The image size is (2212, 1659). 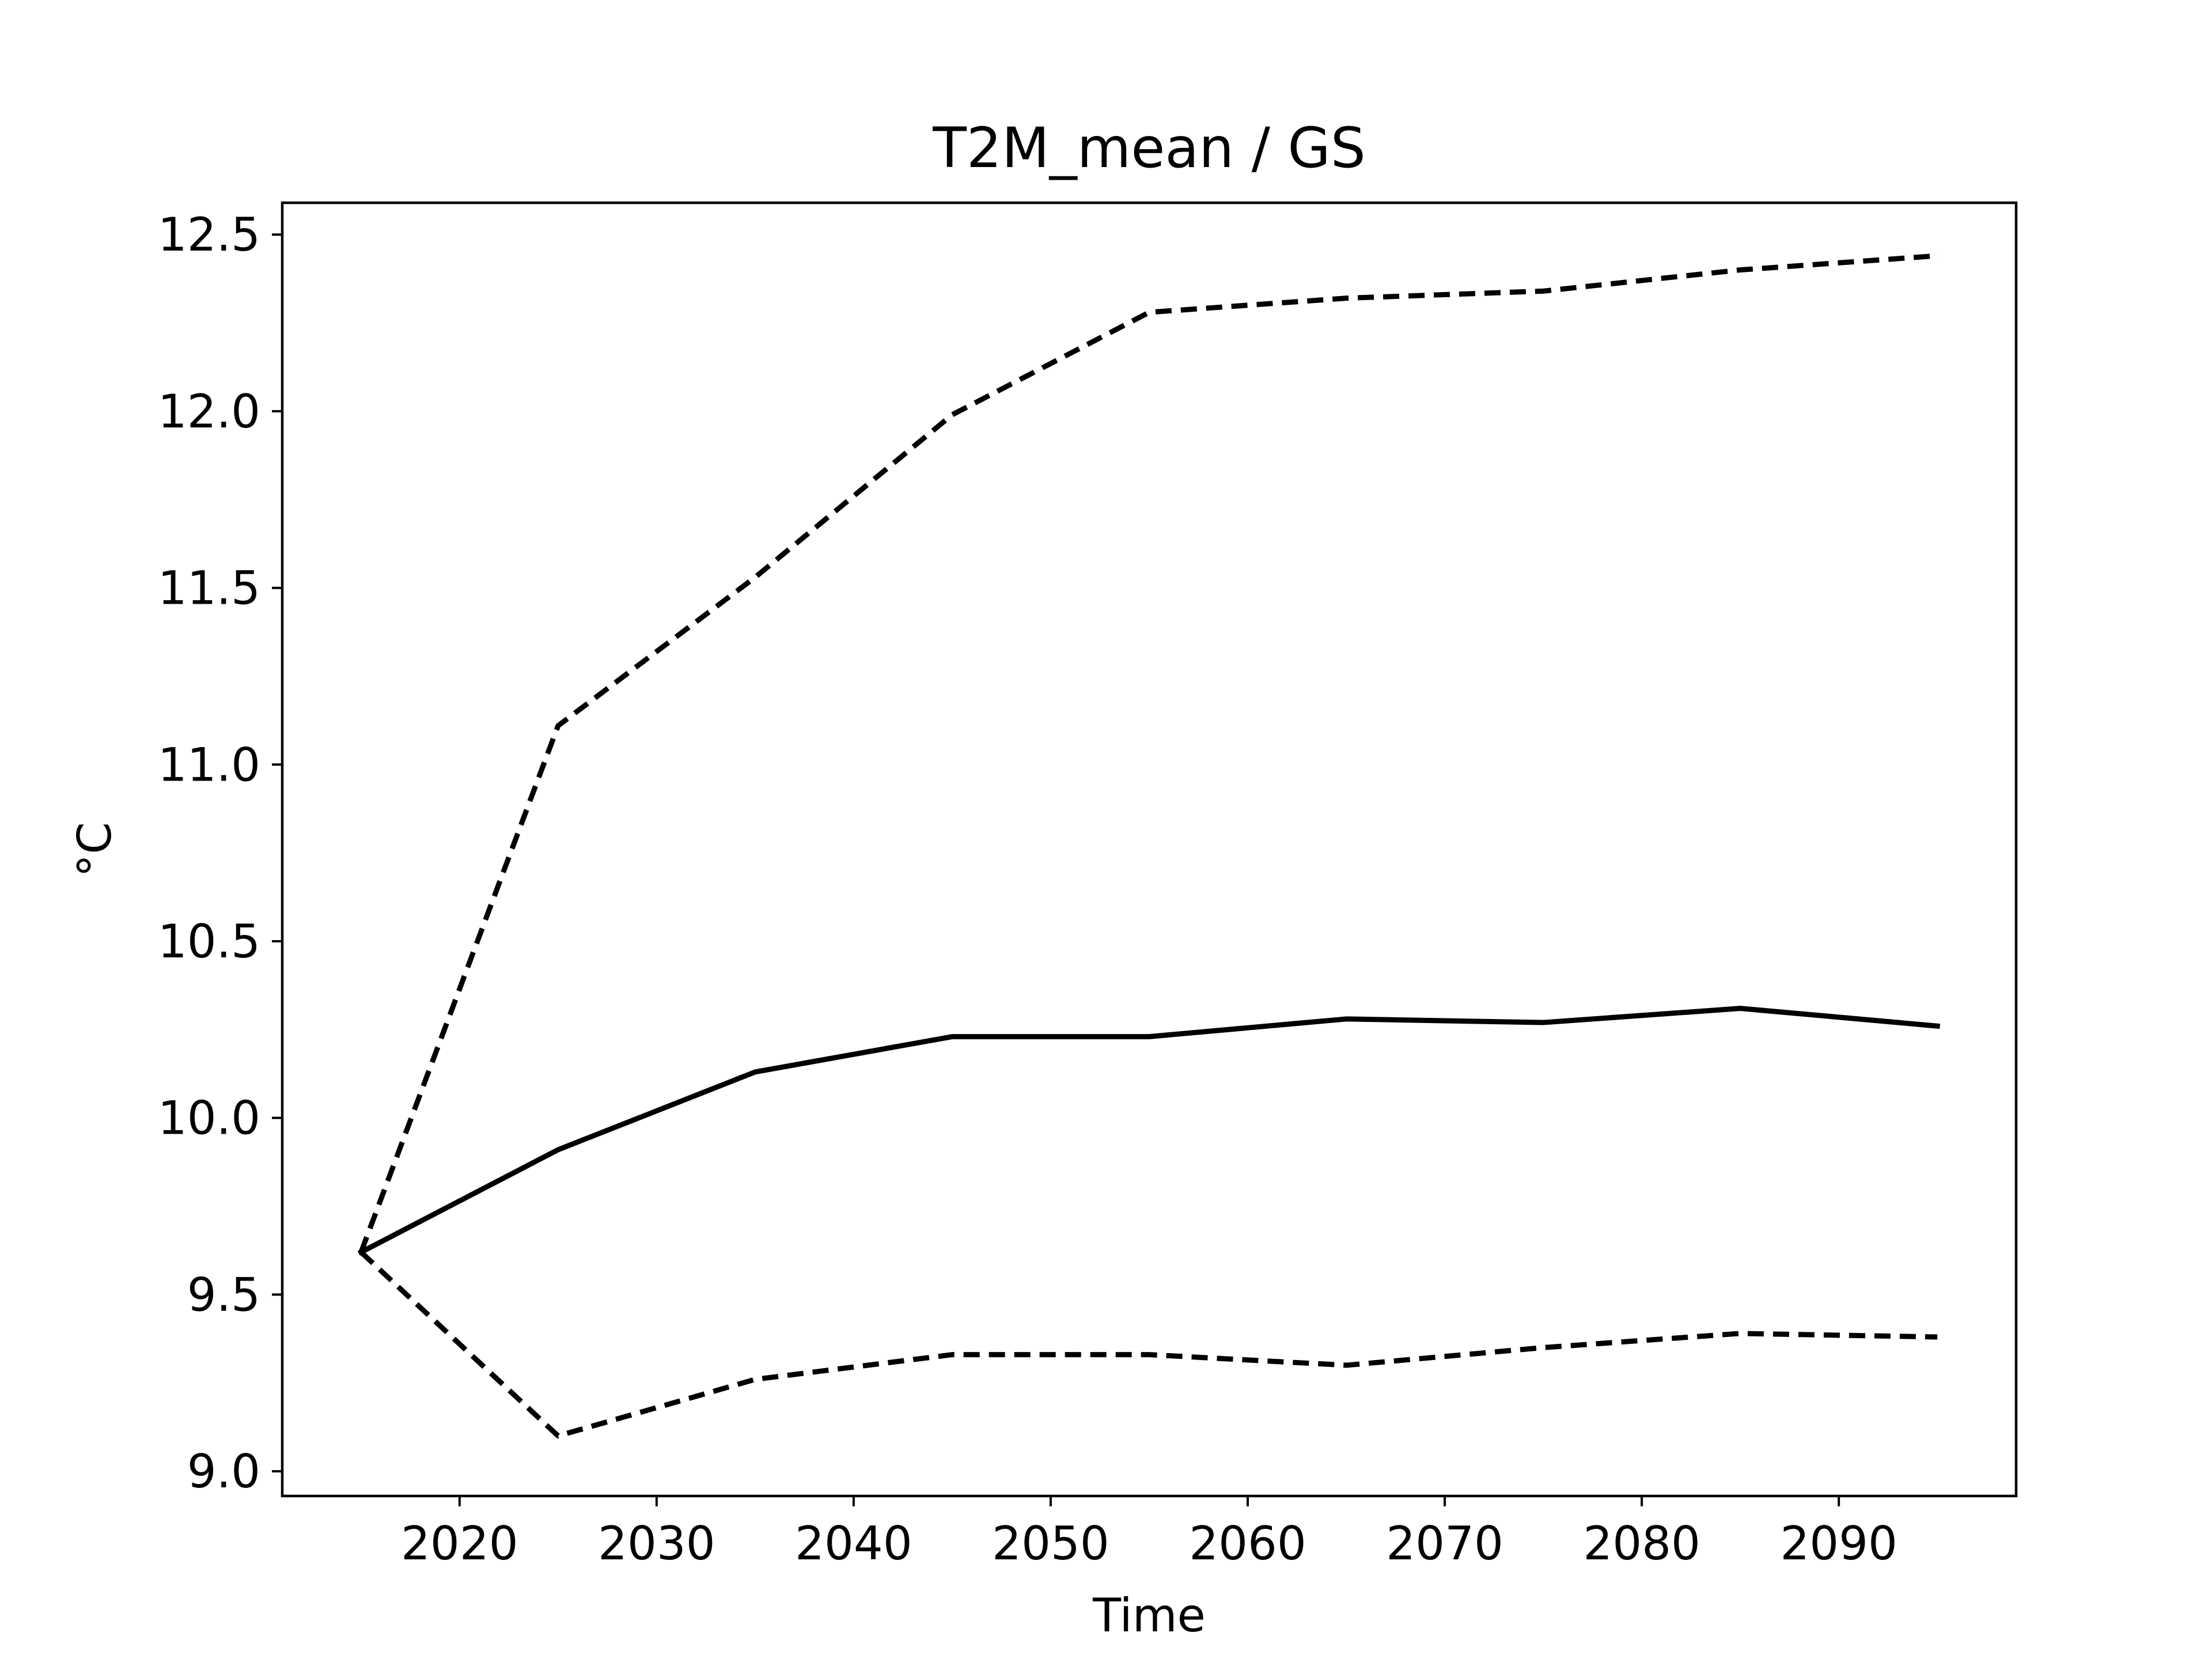 I want to click on x-tick-label: 2030, so click(x=656, y=1543).